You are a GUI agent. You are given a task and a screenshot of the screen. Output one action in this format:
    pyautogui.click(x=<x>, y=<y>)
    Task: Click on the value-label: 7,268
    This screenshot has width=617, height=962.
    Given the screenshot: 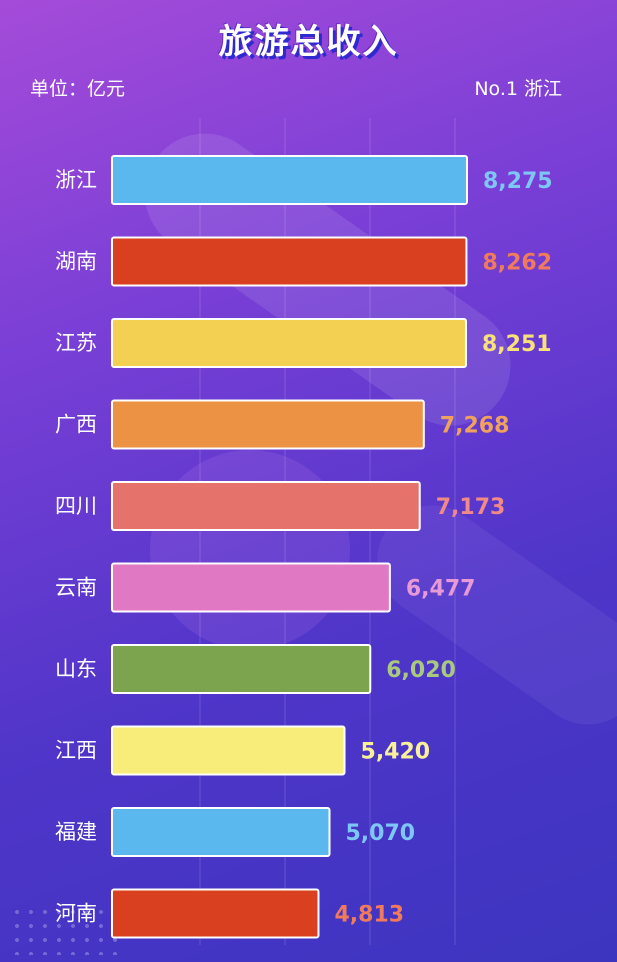 What is the action you would take?
    pyautogui.click(x=475, y=426)
    